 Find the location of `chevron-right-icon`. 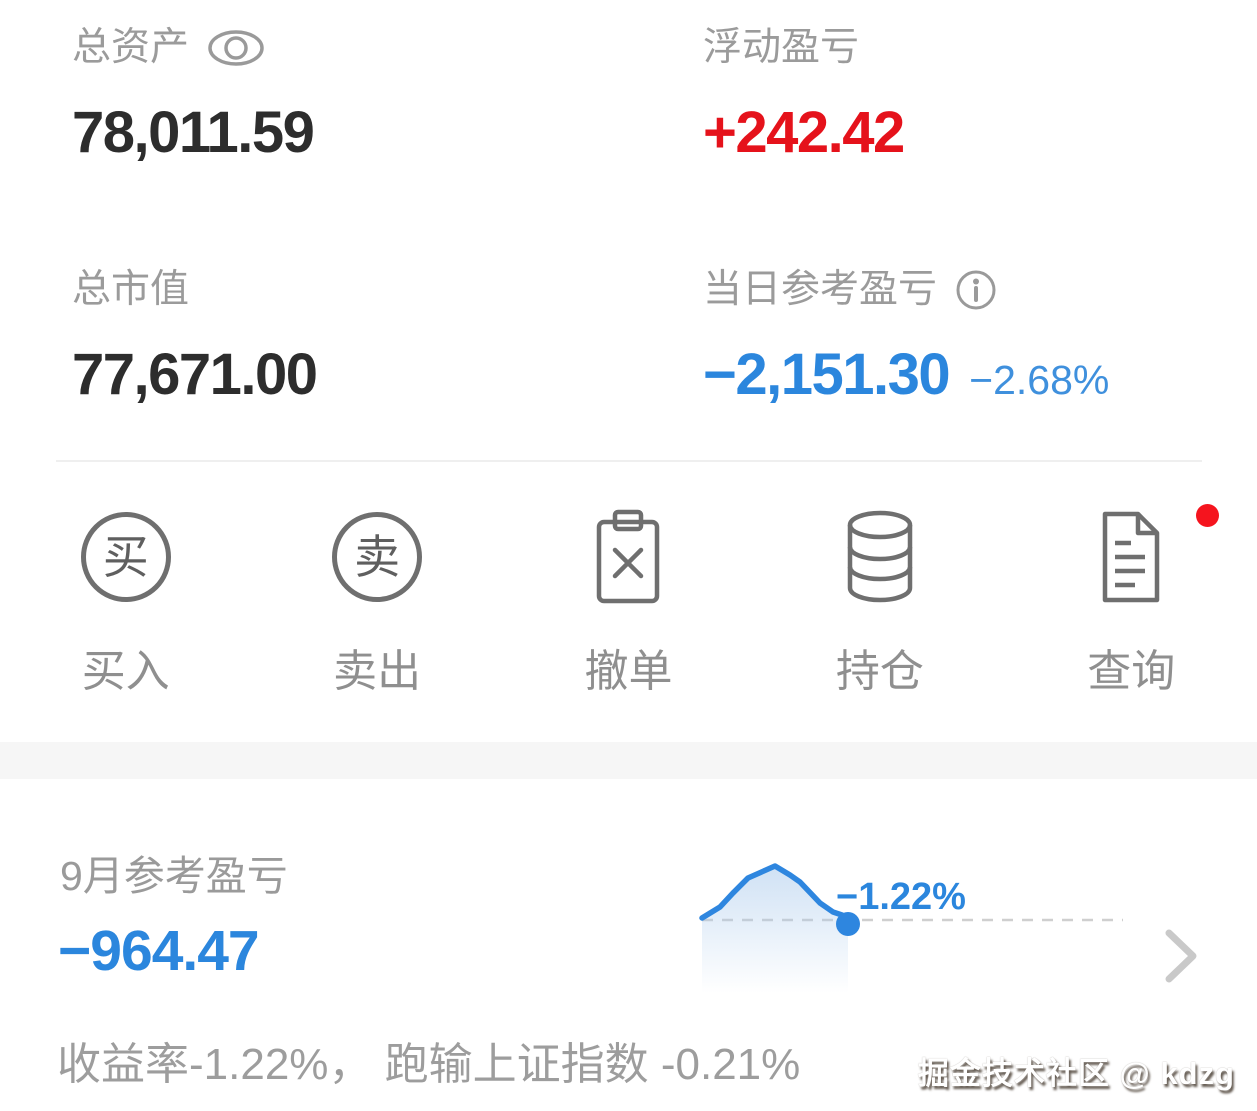

chevron-right-icon is located at coordinates (1182, 956).